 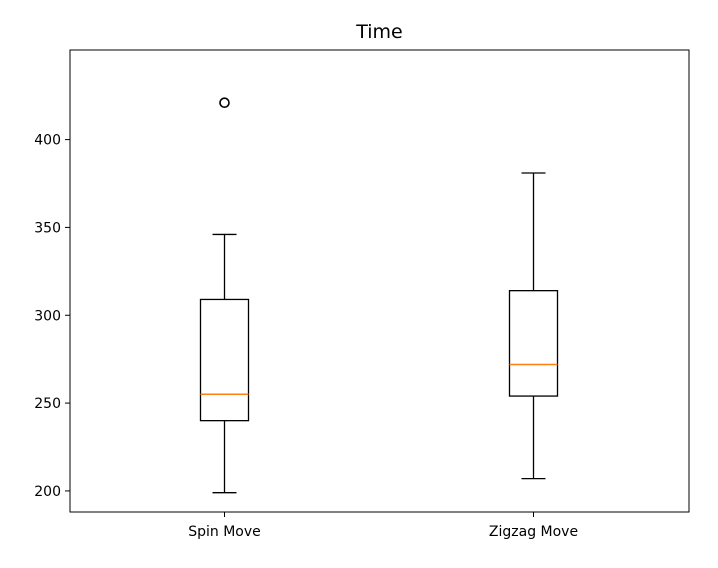 I want to click on box-zigzag-move, so click(x=533, y=343).